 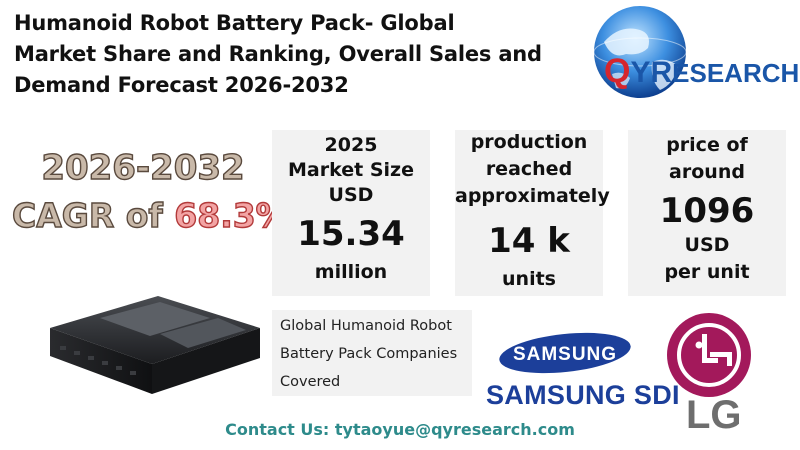 What do you see at coordinates (532, 196) in the screenshot?
I see `production-line-3: approximately` at bounding box center [532, 196].